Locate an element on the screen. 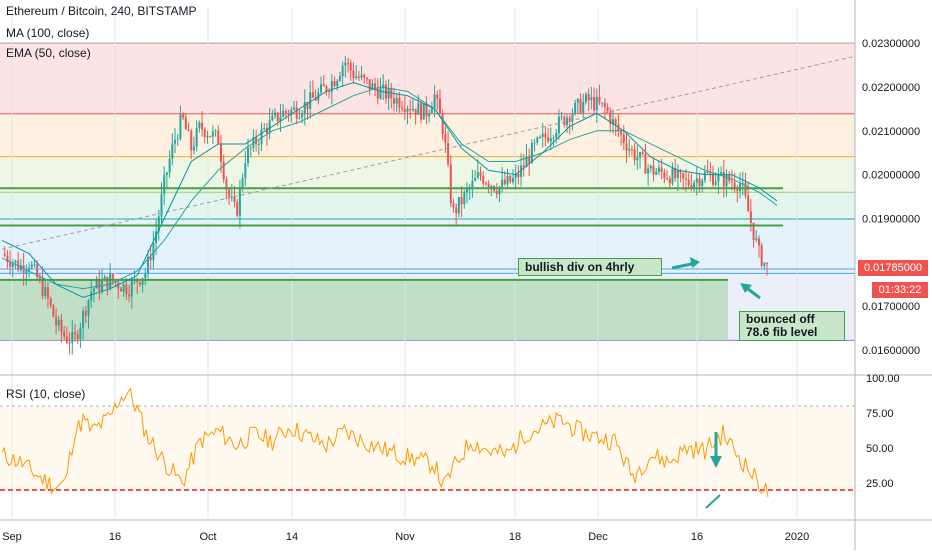 This screenshot has height=555, width=932. time-tick-label: 16 is located at coordinates (697, 537).